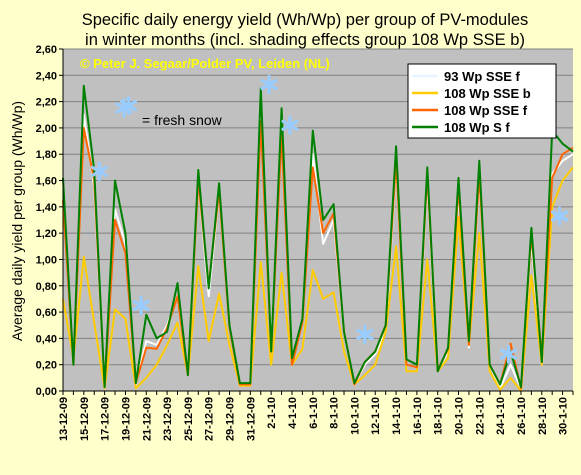  What do you see at coordinates (46, 339) in the screenshot?
I see `y-tick-label: 0,40` at bounding box center [46, 339].